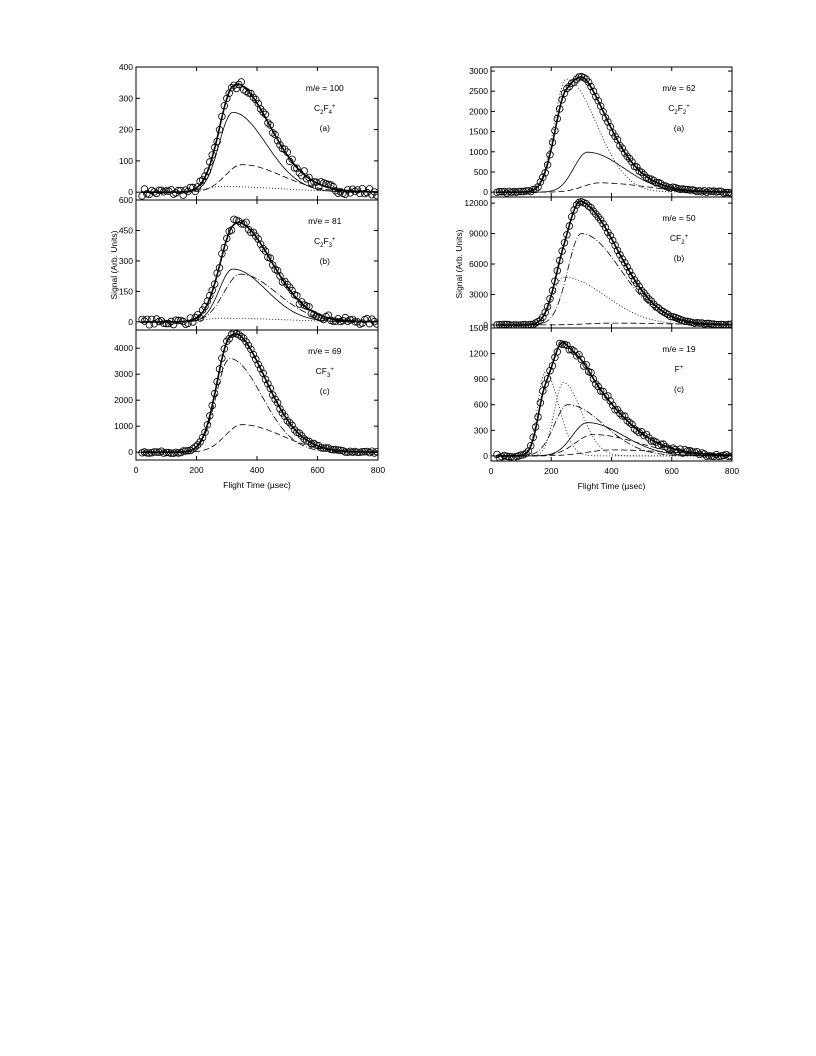 Image resolution: width=816 pixels, height=1056 pixels. Describe the element at coordinates (679, 349) in the screenshot. I see `mass-label: m/e = 19` at that location.